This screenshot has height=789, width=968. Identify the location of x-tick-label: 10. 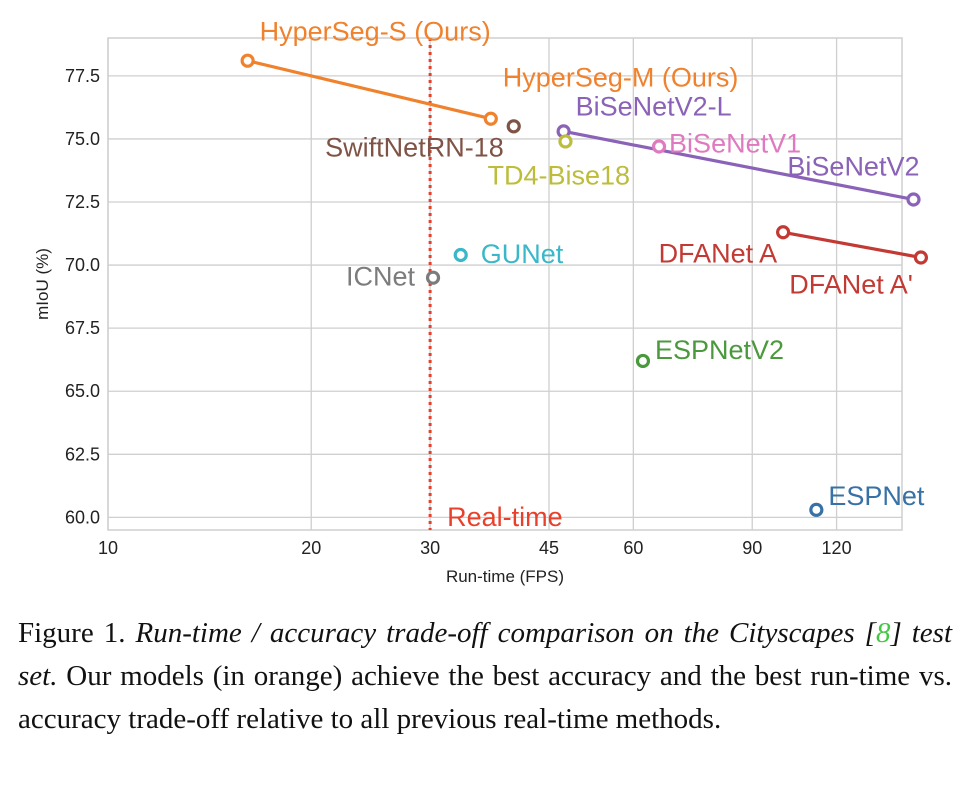
(108, 548).